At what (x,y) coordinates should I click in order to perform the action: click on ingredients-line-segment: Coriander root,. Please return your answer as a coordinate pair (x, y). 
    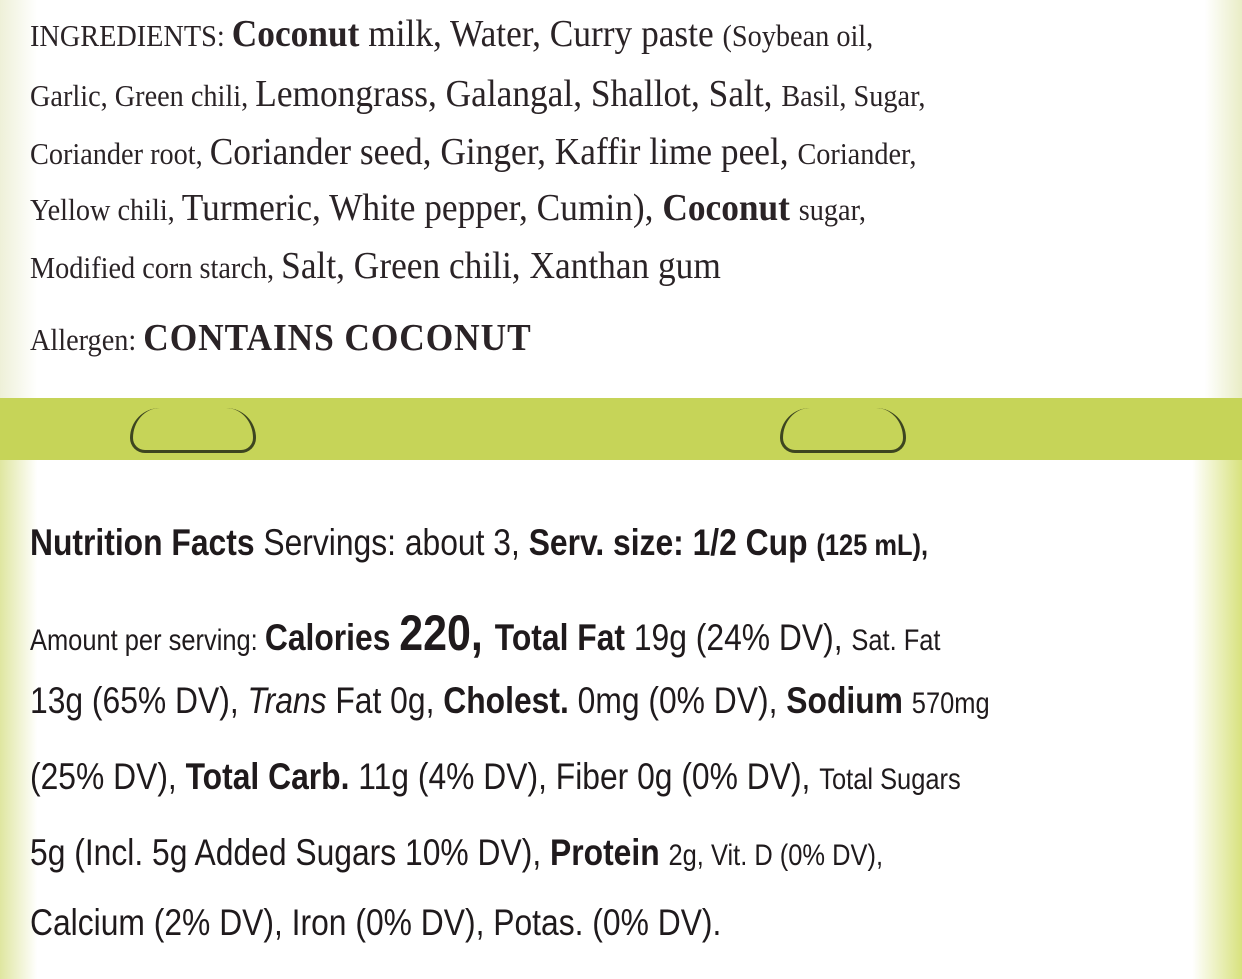
    Looking at the image, I should click on (120, 154).